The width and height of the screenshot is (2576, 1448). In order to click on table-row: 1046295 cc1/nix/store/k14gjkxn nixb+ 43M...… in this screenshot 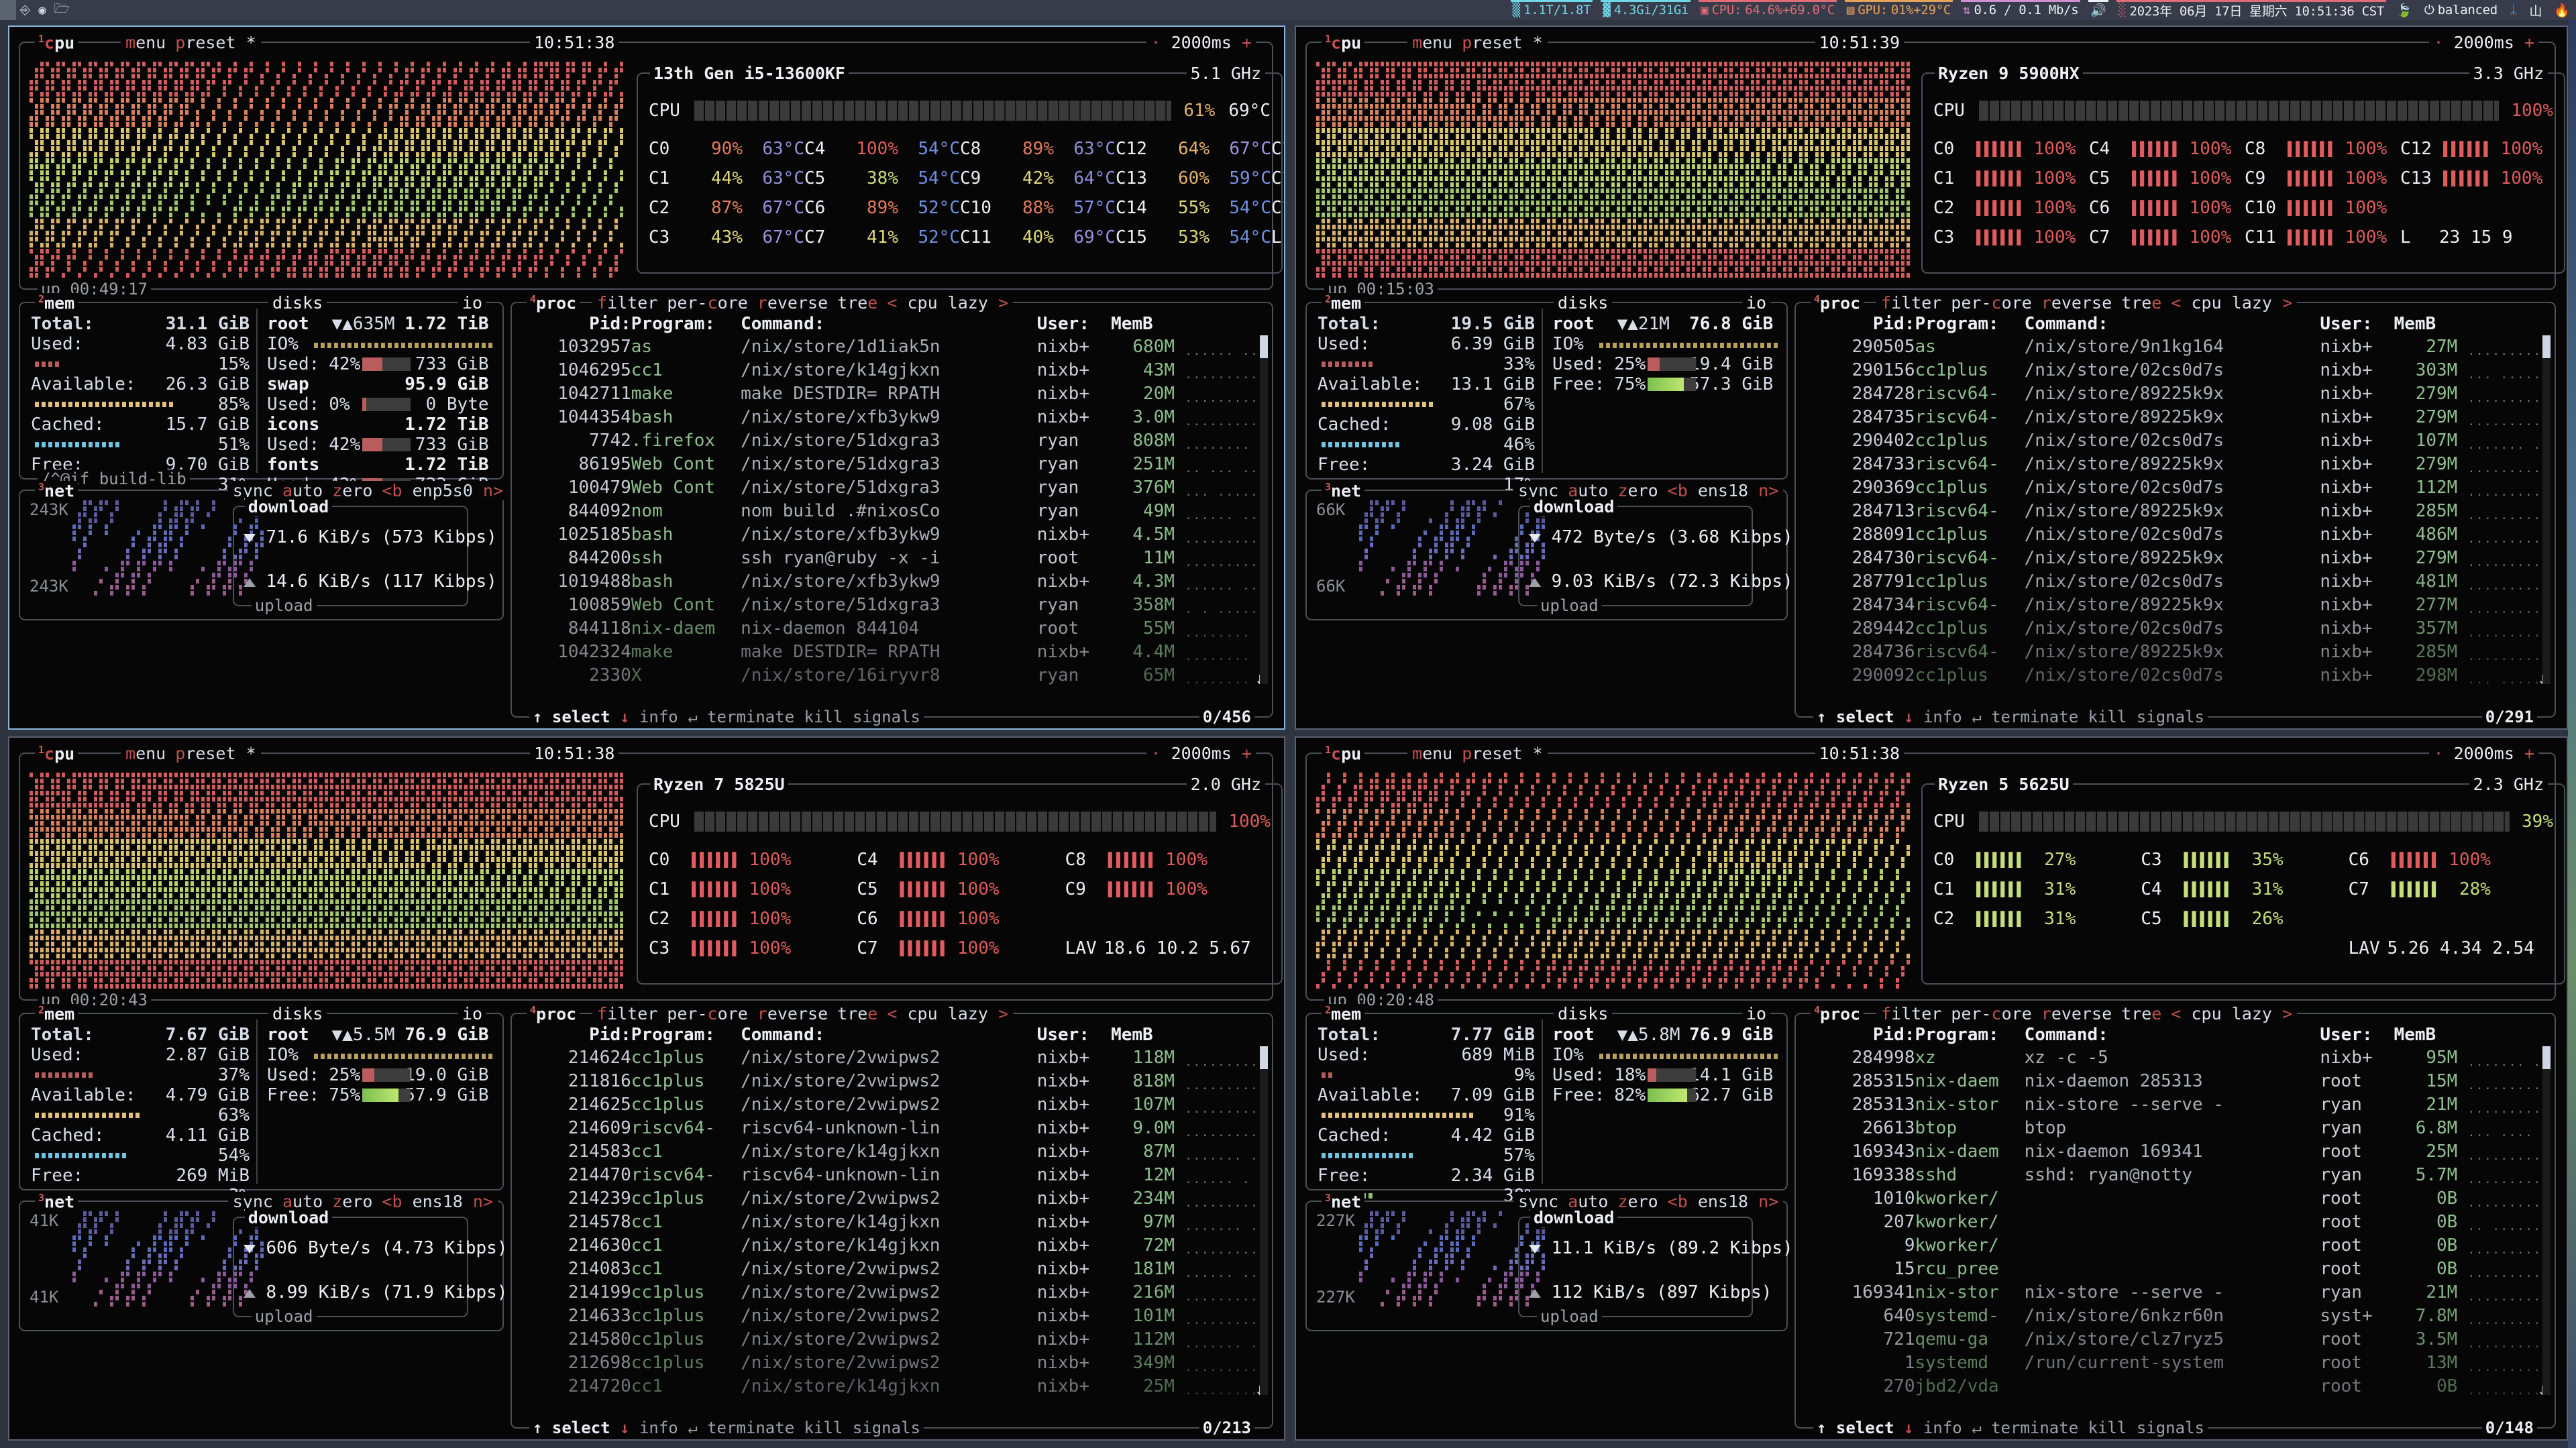, I will do `click(890, 371)`.